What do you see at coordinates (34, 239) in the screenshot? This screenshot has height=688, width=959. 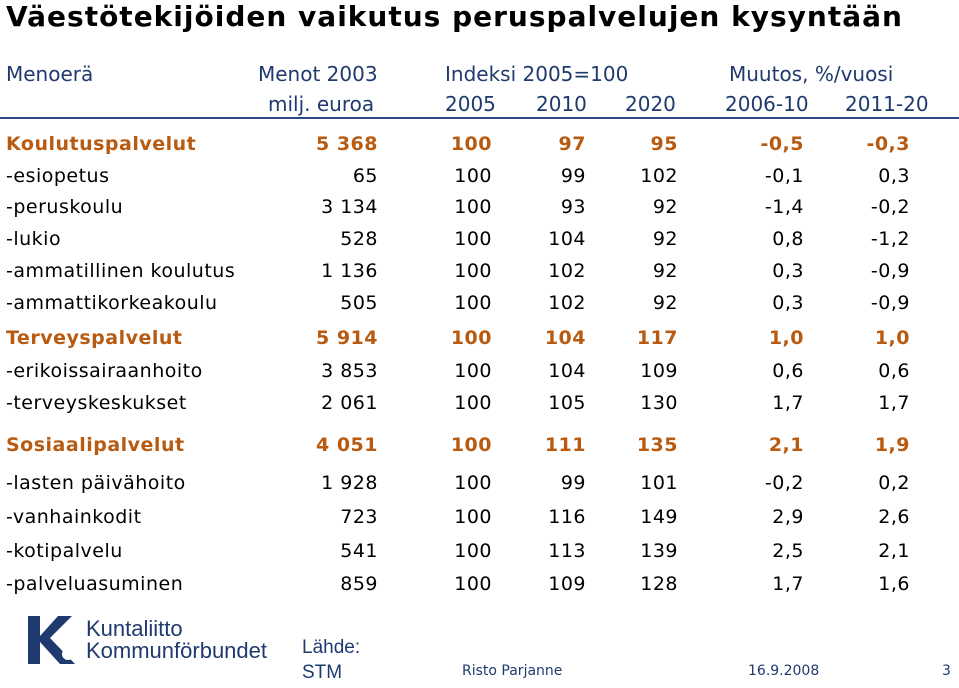 I see `row-label: -lukio` at bounding box center [34, 239].